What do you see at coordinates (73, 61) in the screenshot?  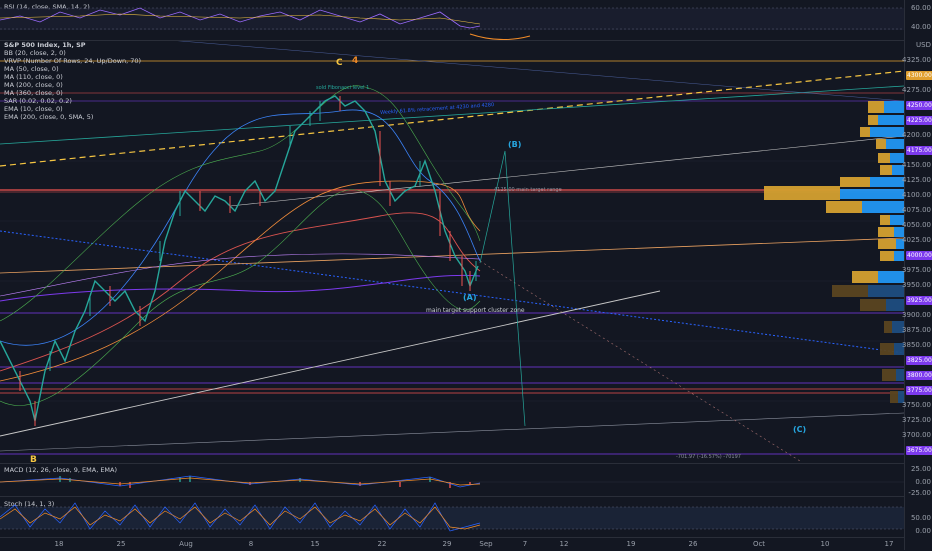 I see `indicator-vrvp: VRVP (Number Of Rows, 24, Up/Down, 70)` at bounding box center [73, 61].